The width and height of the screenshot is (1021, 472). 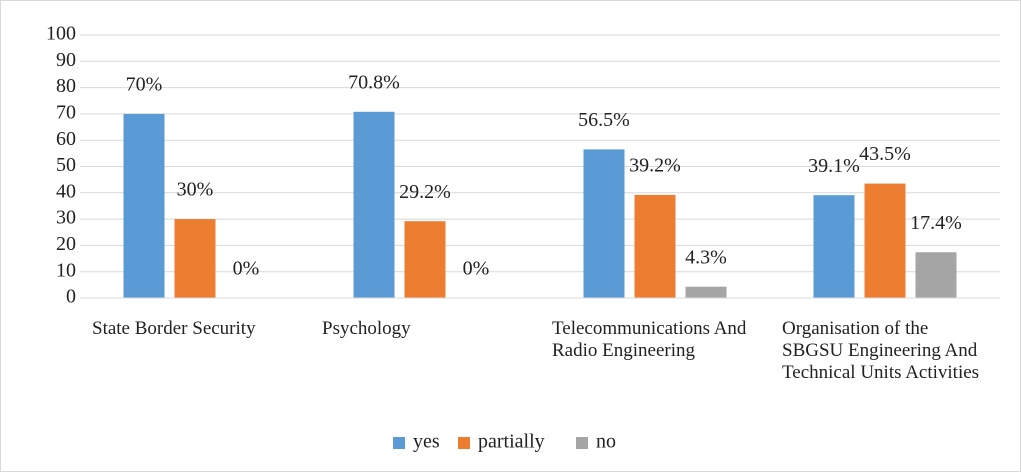 I want to click on data-label: 70.8%, so click(x=374, y=82).